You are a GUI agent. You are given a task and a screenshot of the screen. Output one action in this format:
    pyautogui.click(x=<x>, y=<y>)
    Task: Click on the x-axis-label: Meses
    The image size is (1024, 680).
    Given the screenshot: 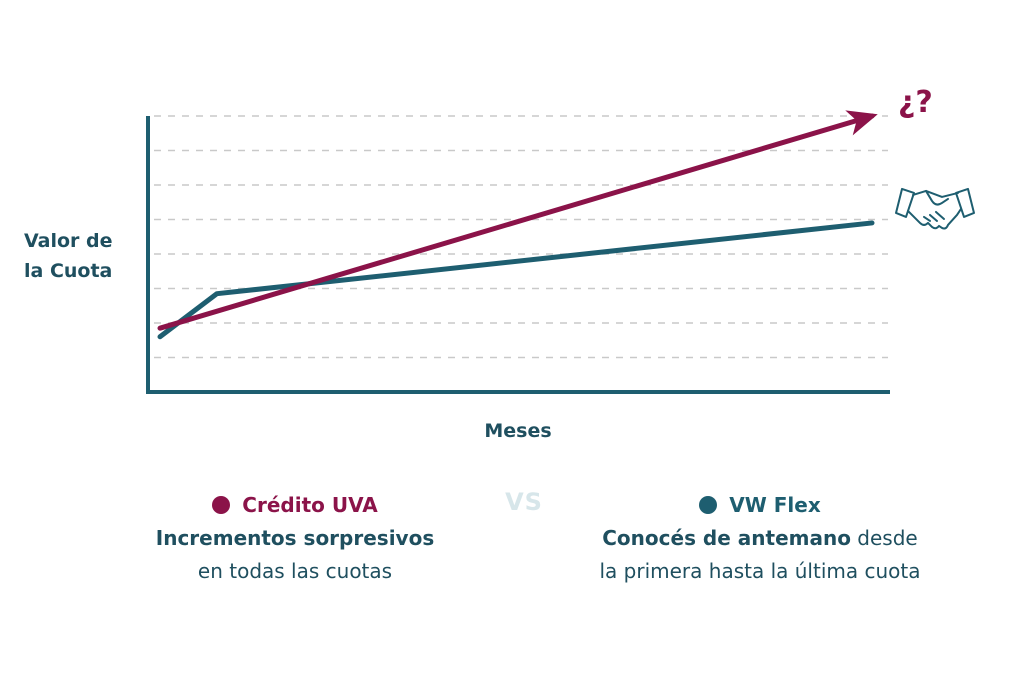 What is the action you would take?
    pyautogui.click(x=518, y=431)
    